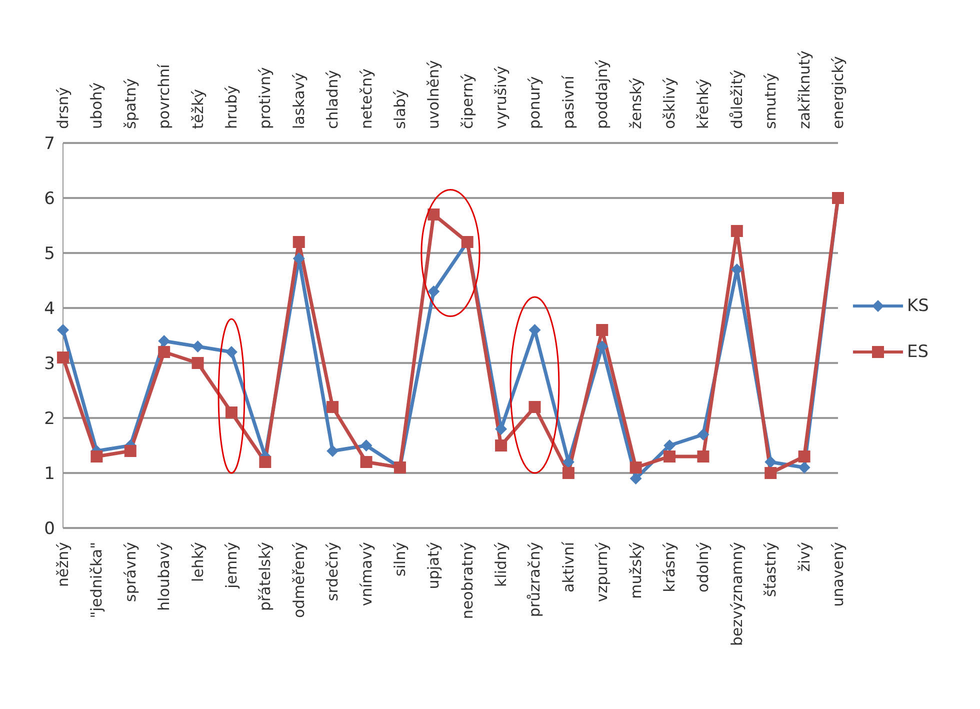 The width and height of the screenshot is (980, 709). Describe the element at coordinates (703, 103) in the screenshot. I see `text: křehký` at that location.